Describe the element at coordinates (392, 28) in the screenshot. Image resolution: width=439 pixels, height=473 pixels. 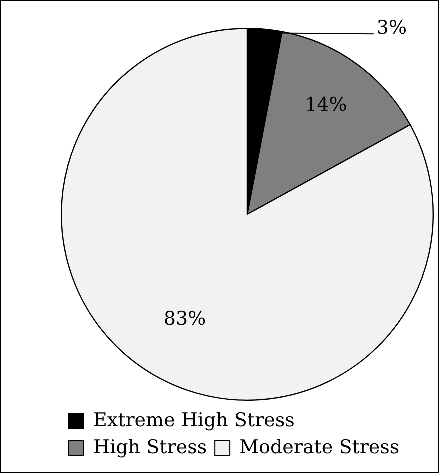
I see `data-label: 3%` at that location.